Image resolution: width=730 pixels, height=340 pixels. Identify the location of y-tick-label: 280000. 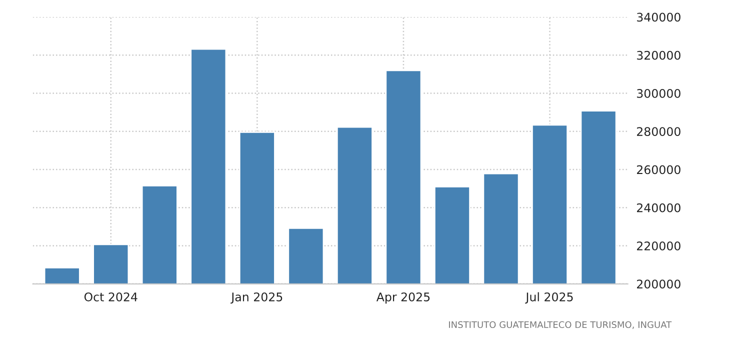
(658, 131).